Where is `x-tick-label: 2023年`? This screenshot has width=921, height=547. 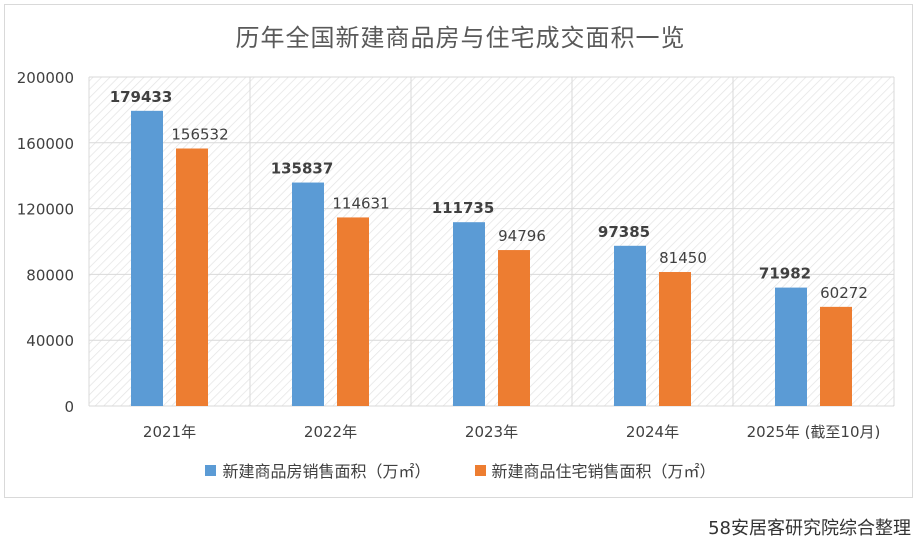 x-tick-label: 2023年 is located at coordinates (491, 432).